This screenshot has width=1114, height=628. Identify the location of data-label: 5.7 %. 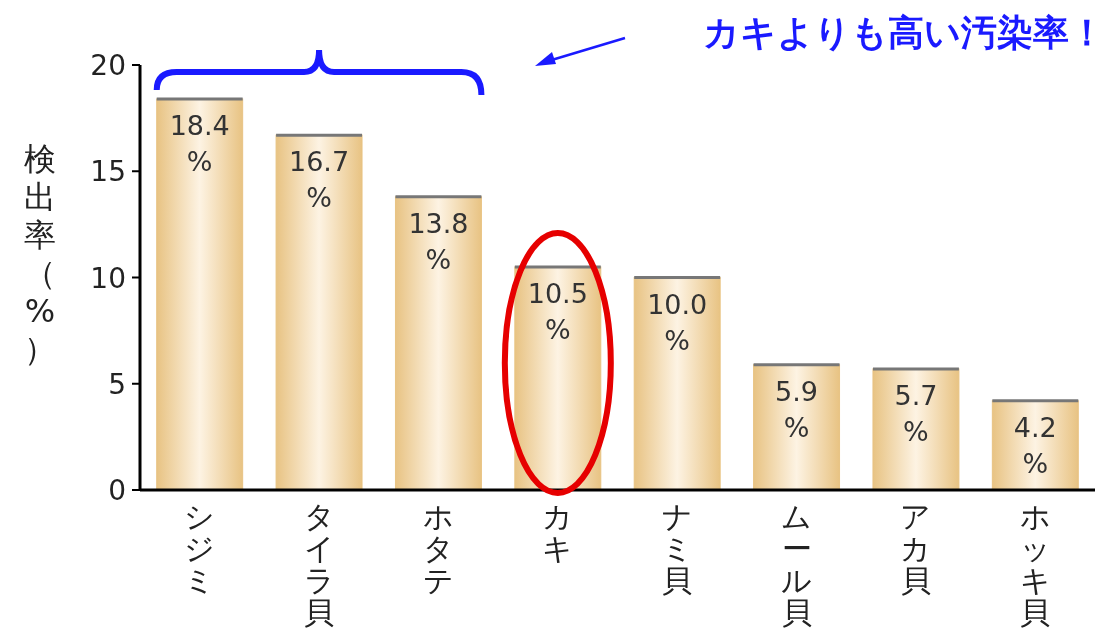
(916, 413).